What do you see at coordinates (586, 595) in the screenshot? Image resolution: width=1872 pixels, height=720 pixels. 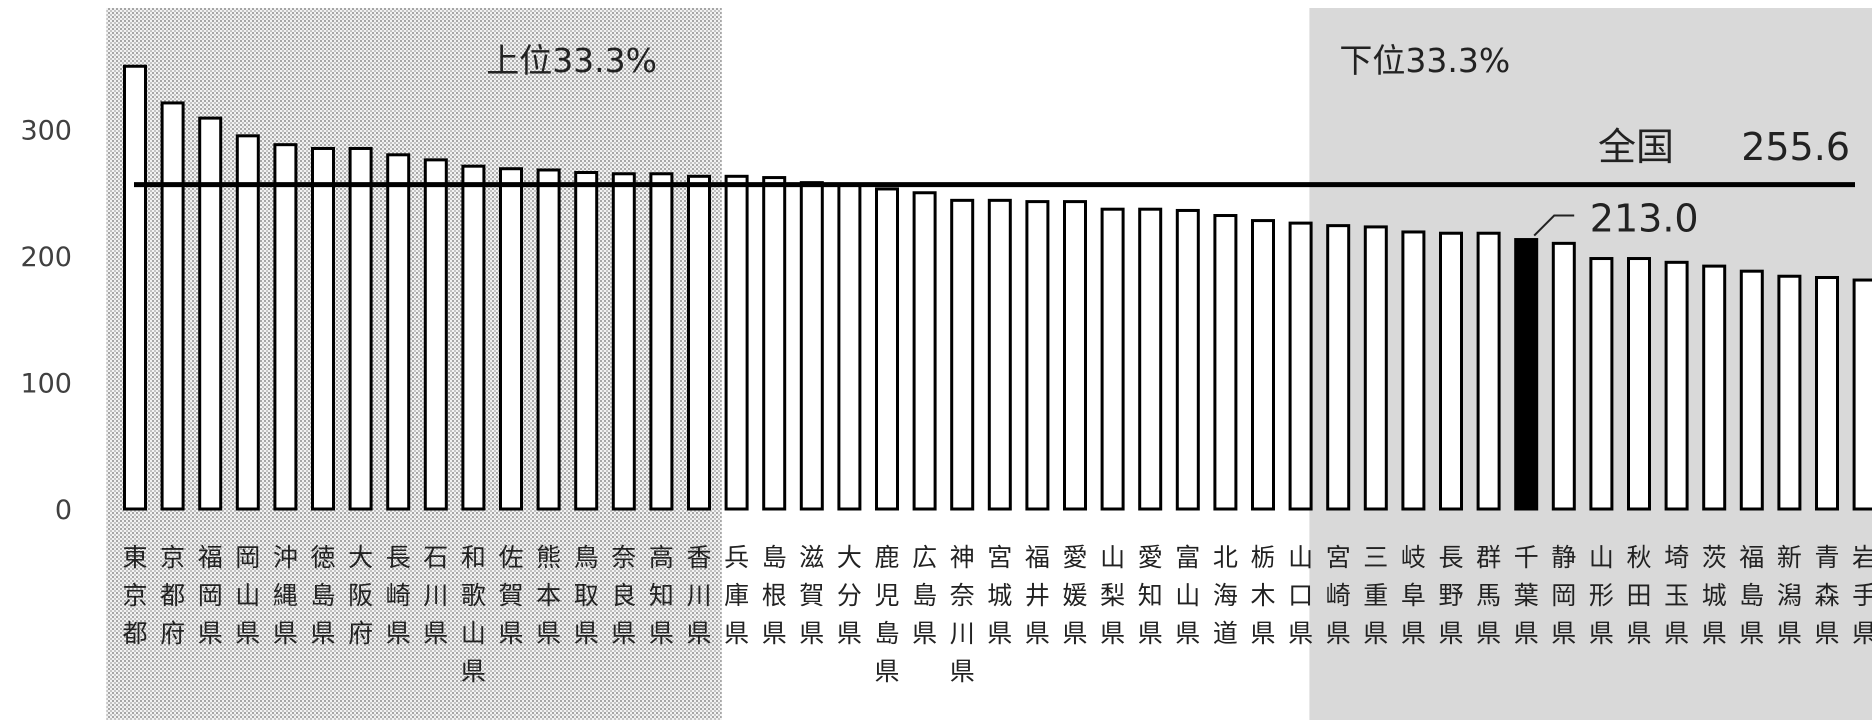 I see `x-tick-label: 鳥取県` at bounding box center [586, 595].